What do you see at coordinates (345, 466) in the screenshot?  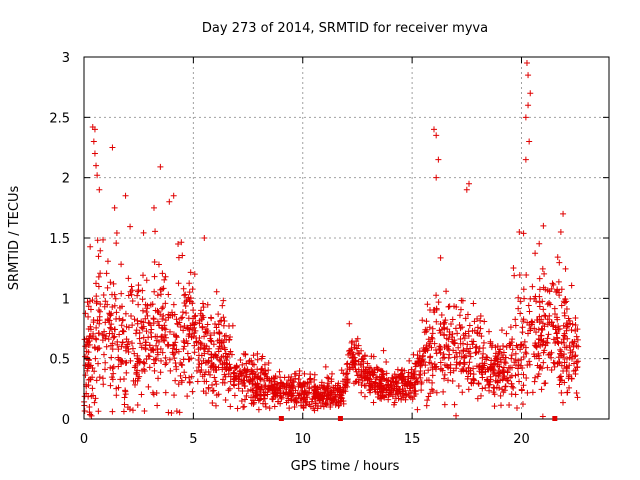 I see `x-axis-label: GPS time / hours` at bounding box center [345, 466].